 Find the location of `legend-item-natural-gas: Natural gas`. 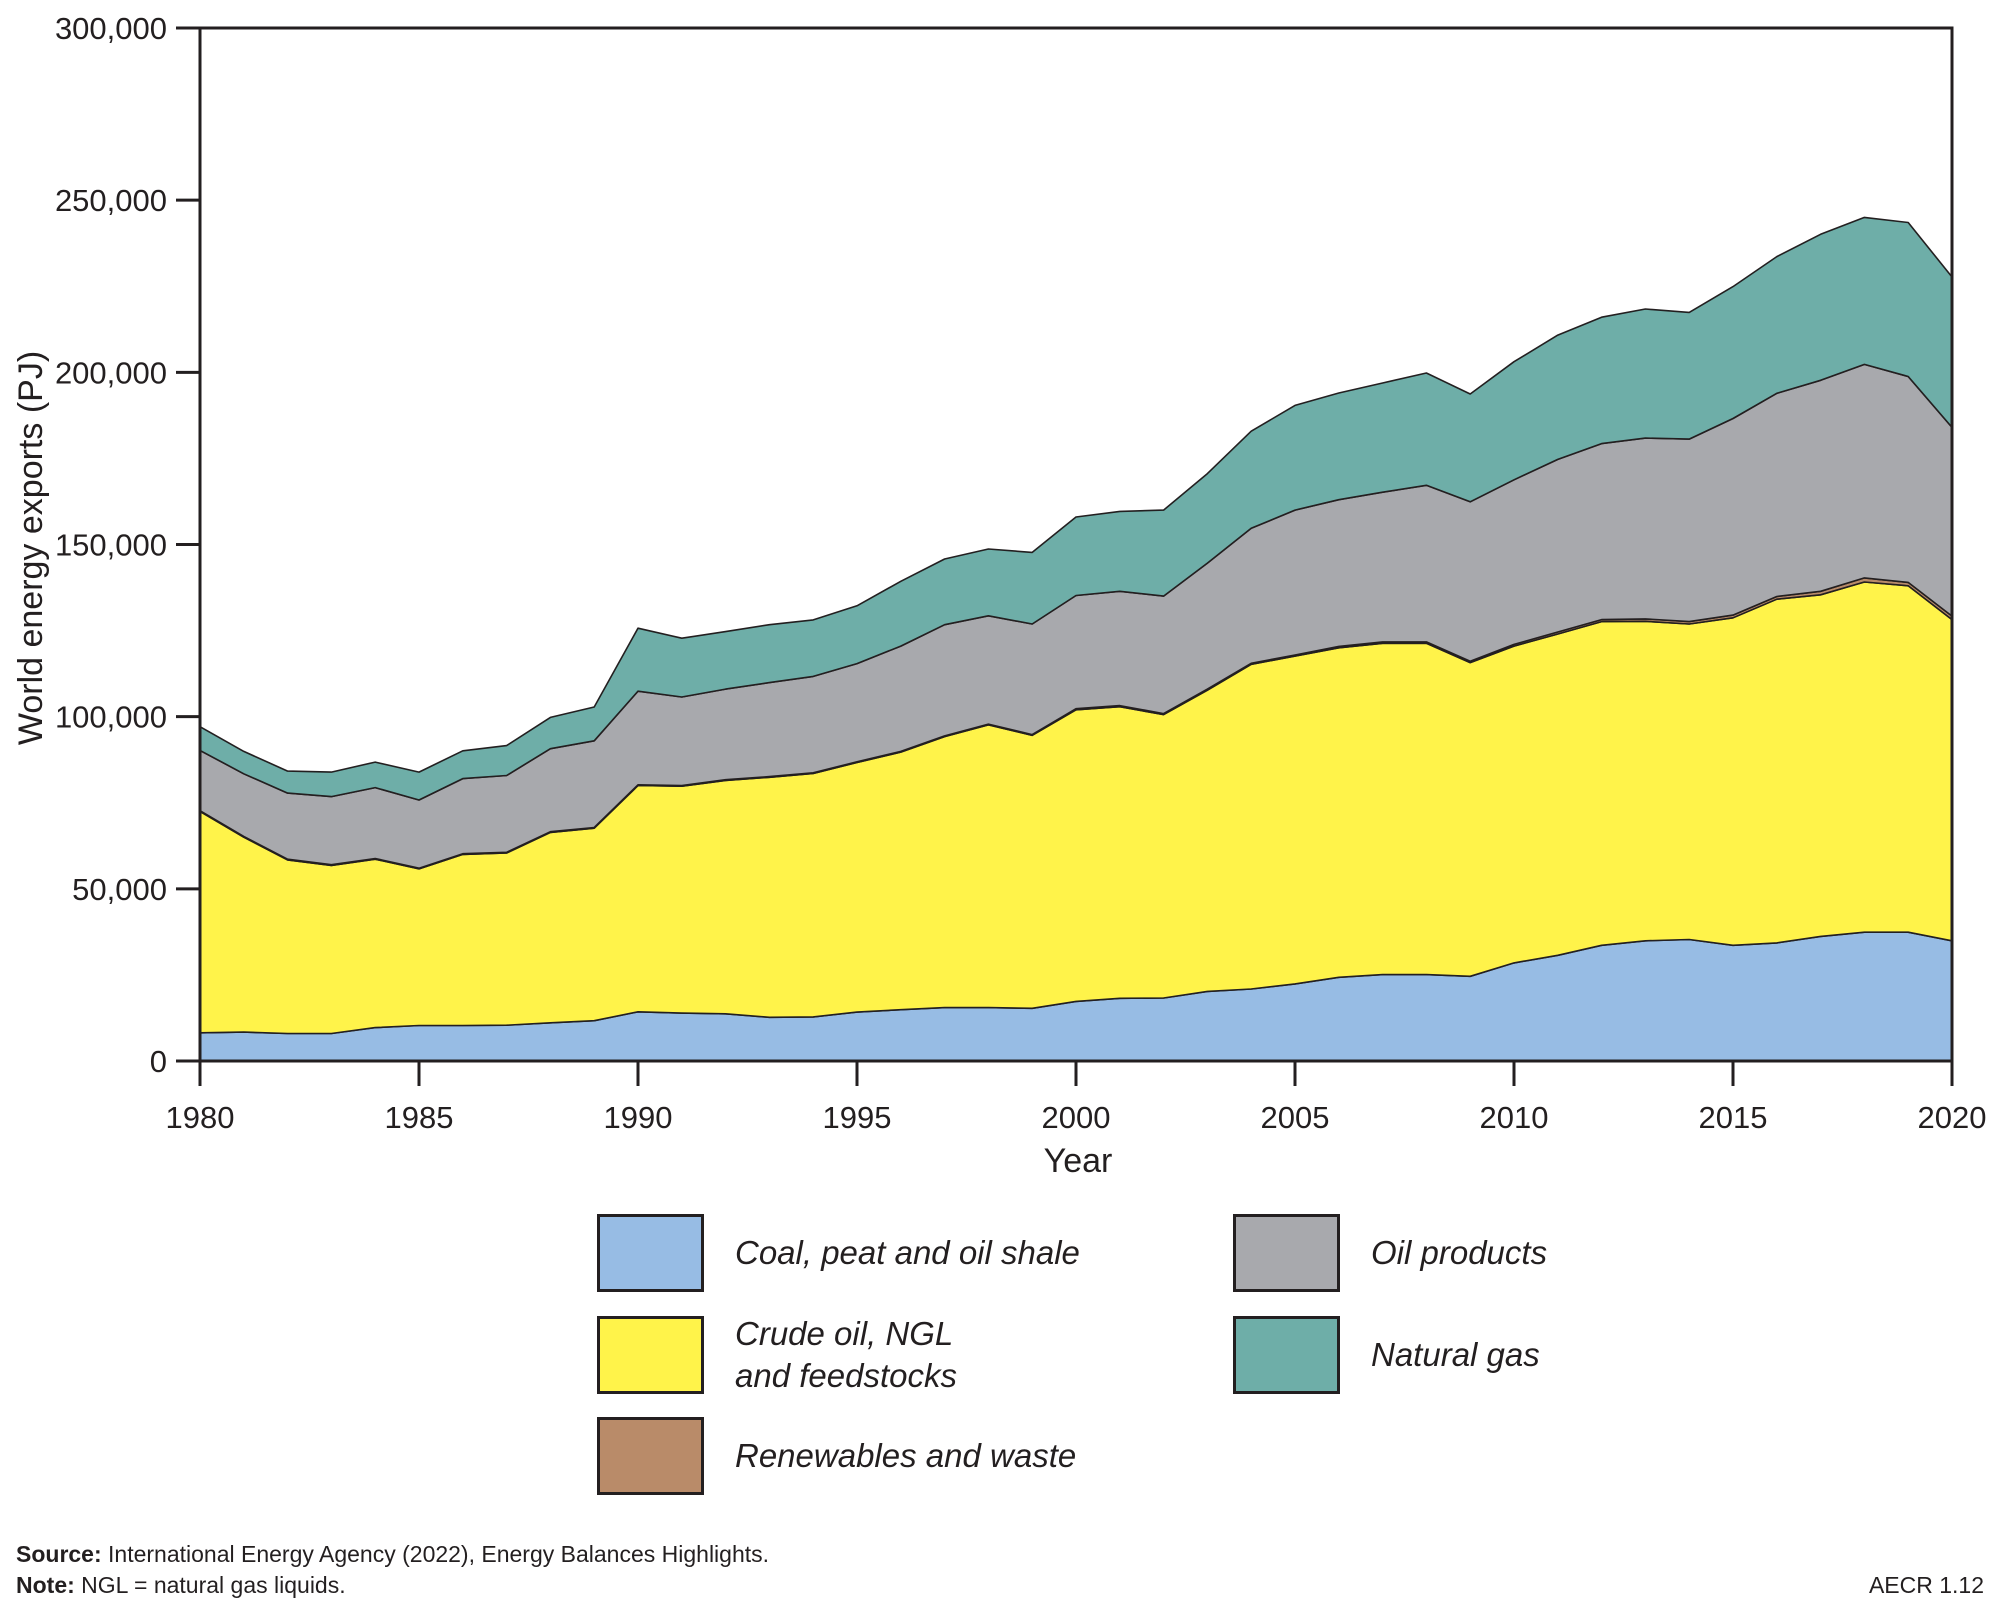

legend-item-natural-gas: Natural gas is located at coordinates (1386, 1355).